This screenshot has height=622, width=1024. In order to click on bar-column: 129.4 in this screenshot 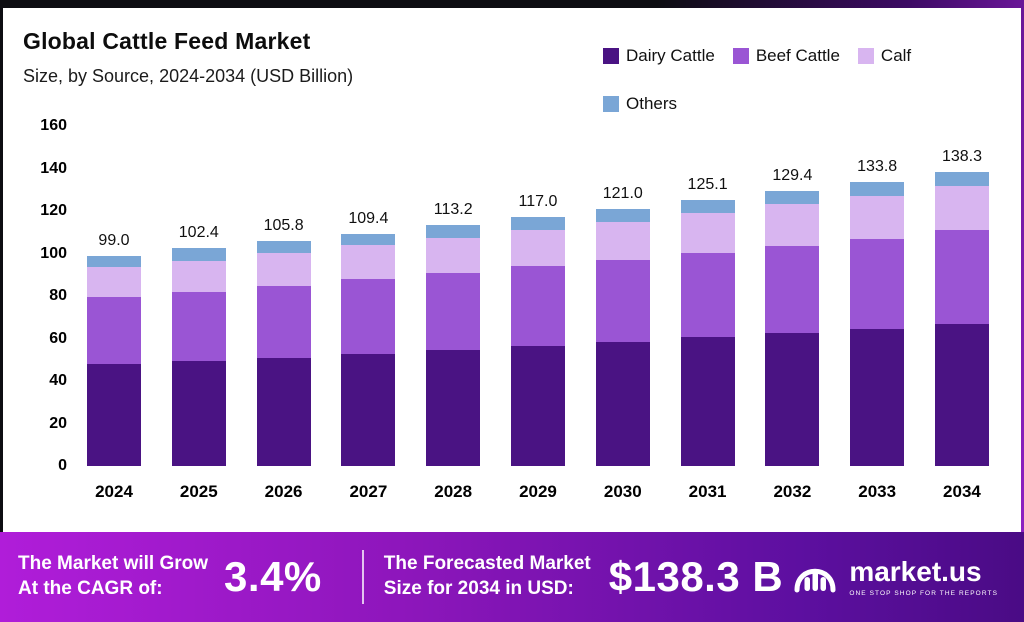, I will do `click(792, 316)`.